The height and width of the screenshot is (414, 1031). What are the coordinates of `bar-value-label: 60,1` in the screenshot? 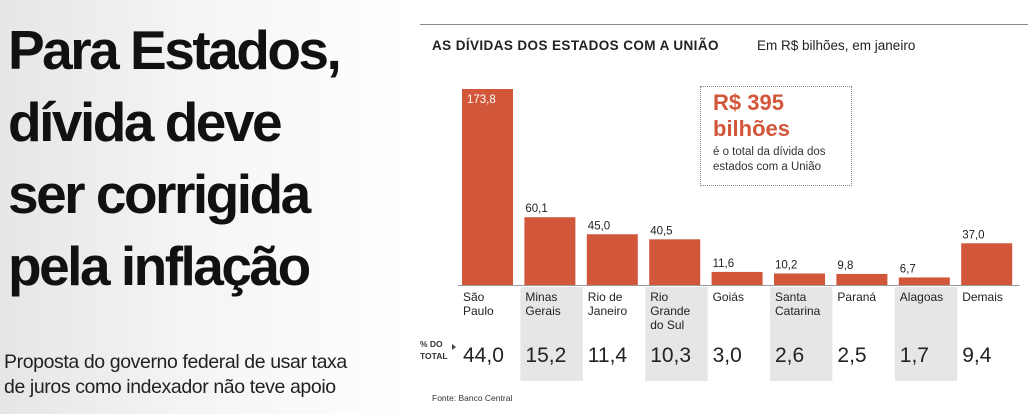 It's located at (536, 209).